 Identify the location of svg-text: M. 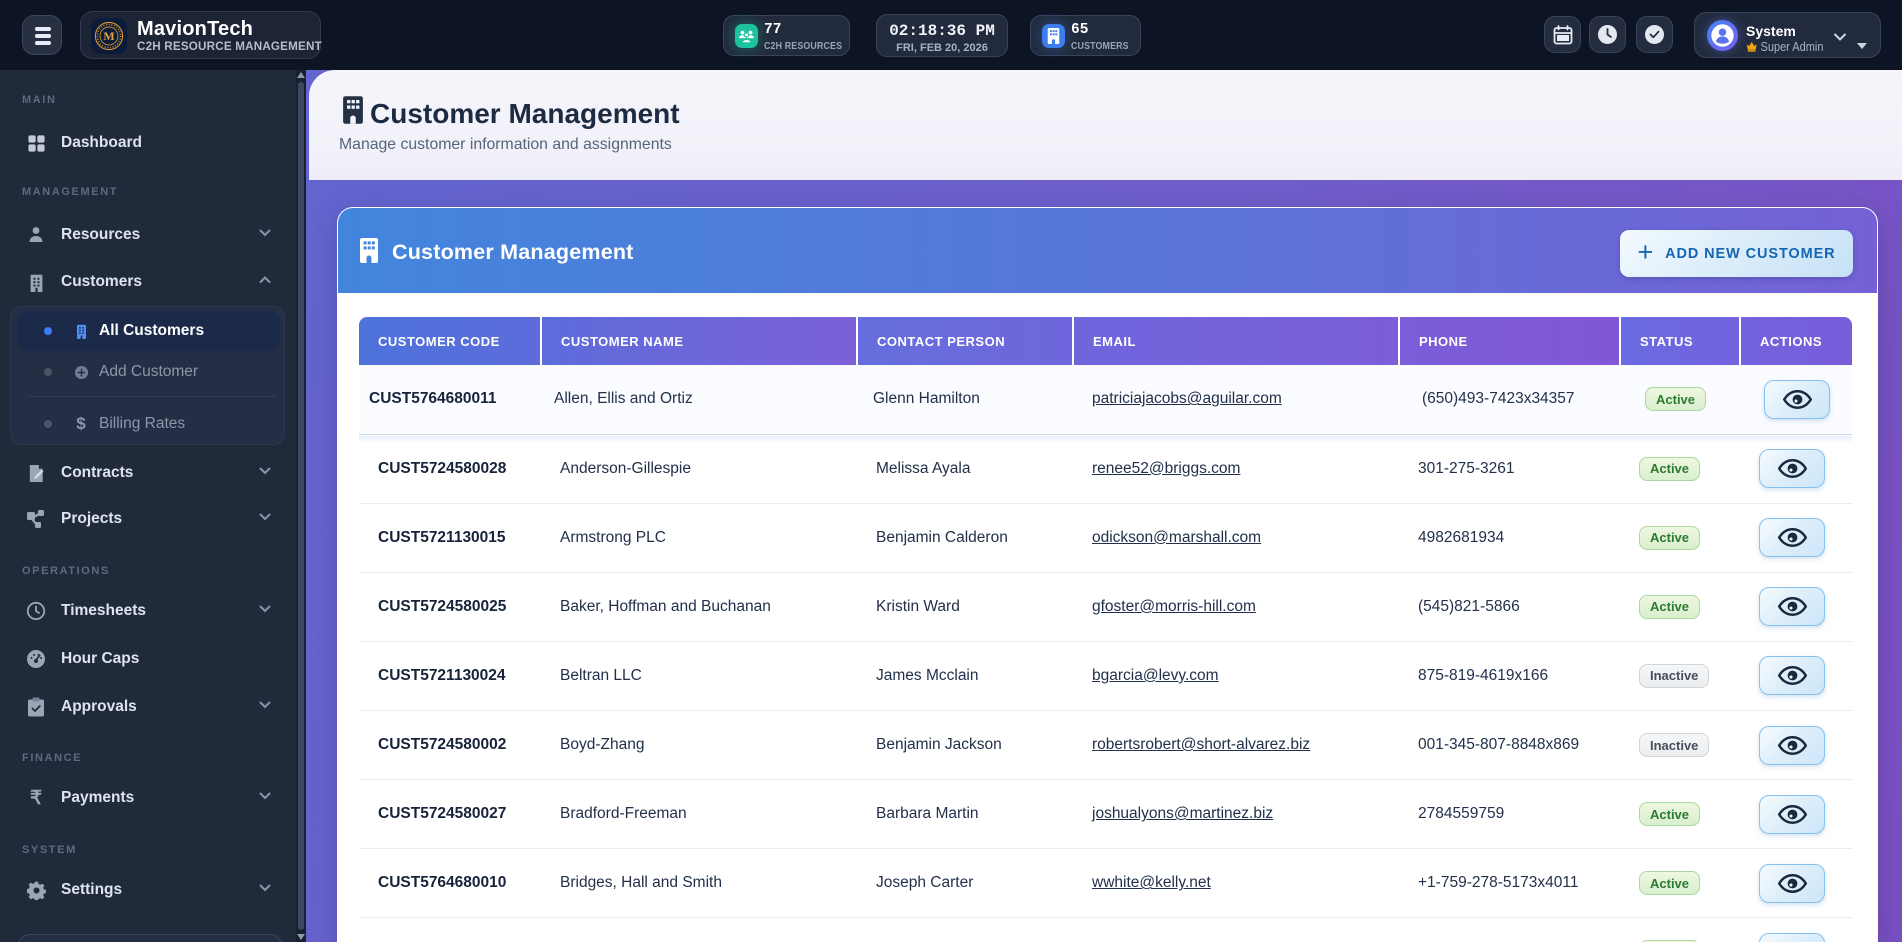
(108, 36).